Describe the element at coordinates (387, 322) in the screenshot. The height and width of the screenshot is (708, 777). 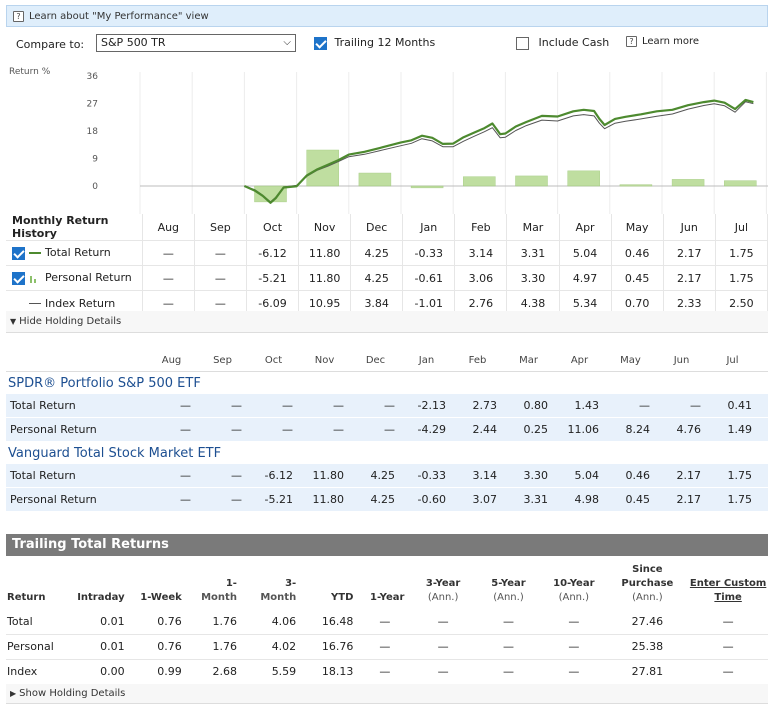
I see `hide-holding-details-toggle: ▼ Hide Holding Details` at that location.